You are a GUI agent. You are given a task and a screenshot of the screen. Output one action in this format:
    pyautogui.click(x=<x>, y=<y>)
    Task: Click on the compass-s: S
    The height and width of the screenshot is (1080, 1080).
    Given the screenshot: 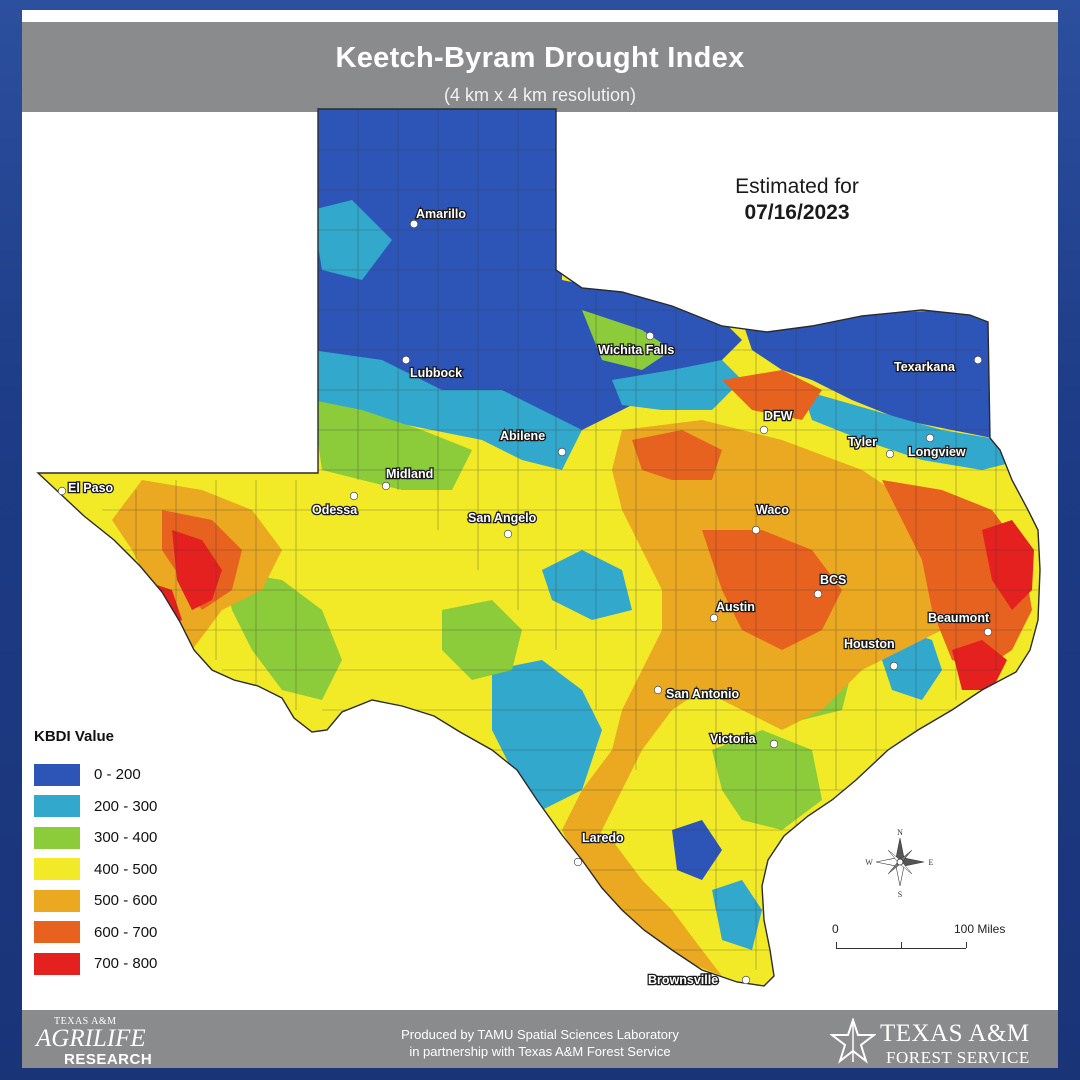 What is the action you would take?
    pyautogui.click(x=900, y=894)
    